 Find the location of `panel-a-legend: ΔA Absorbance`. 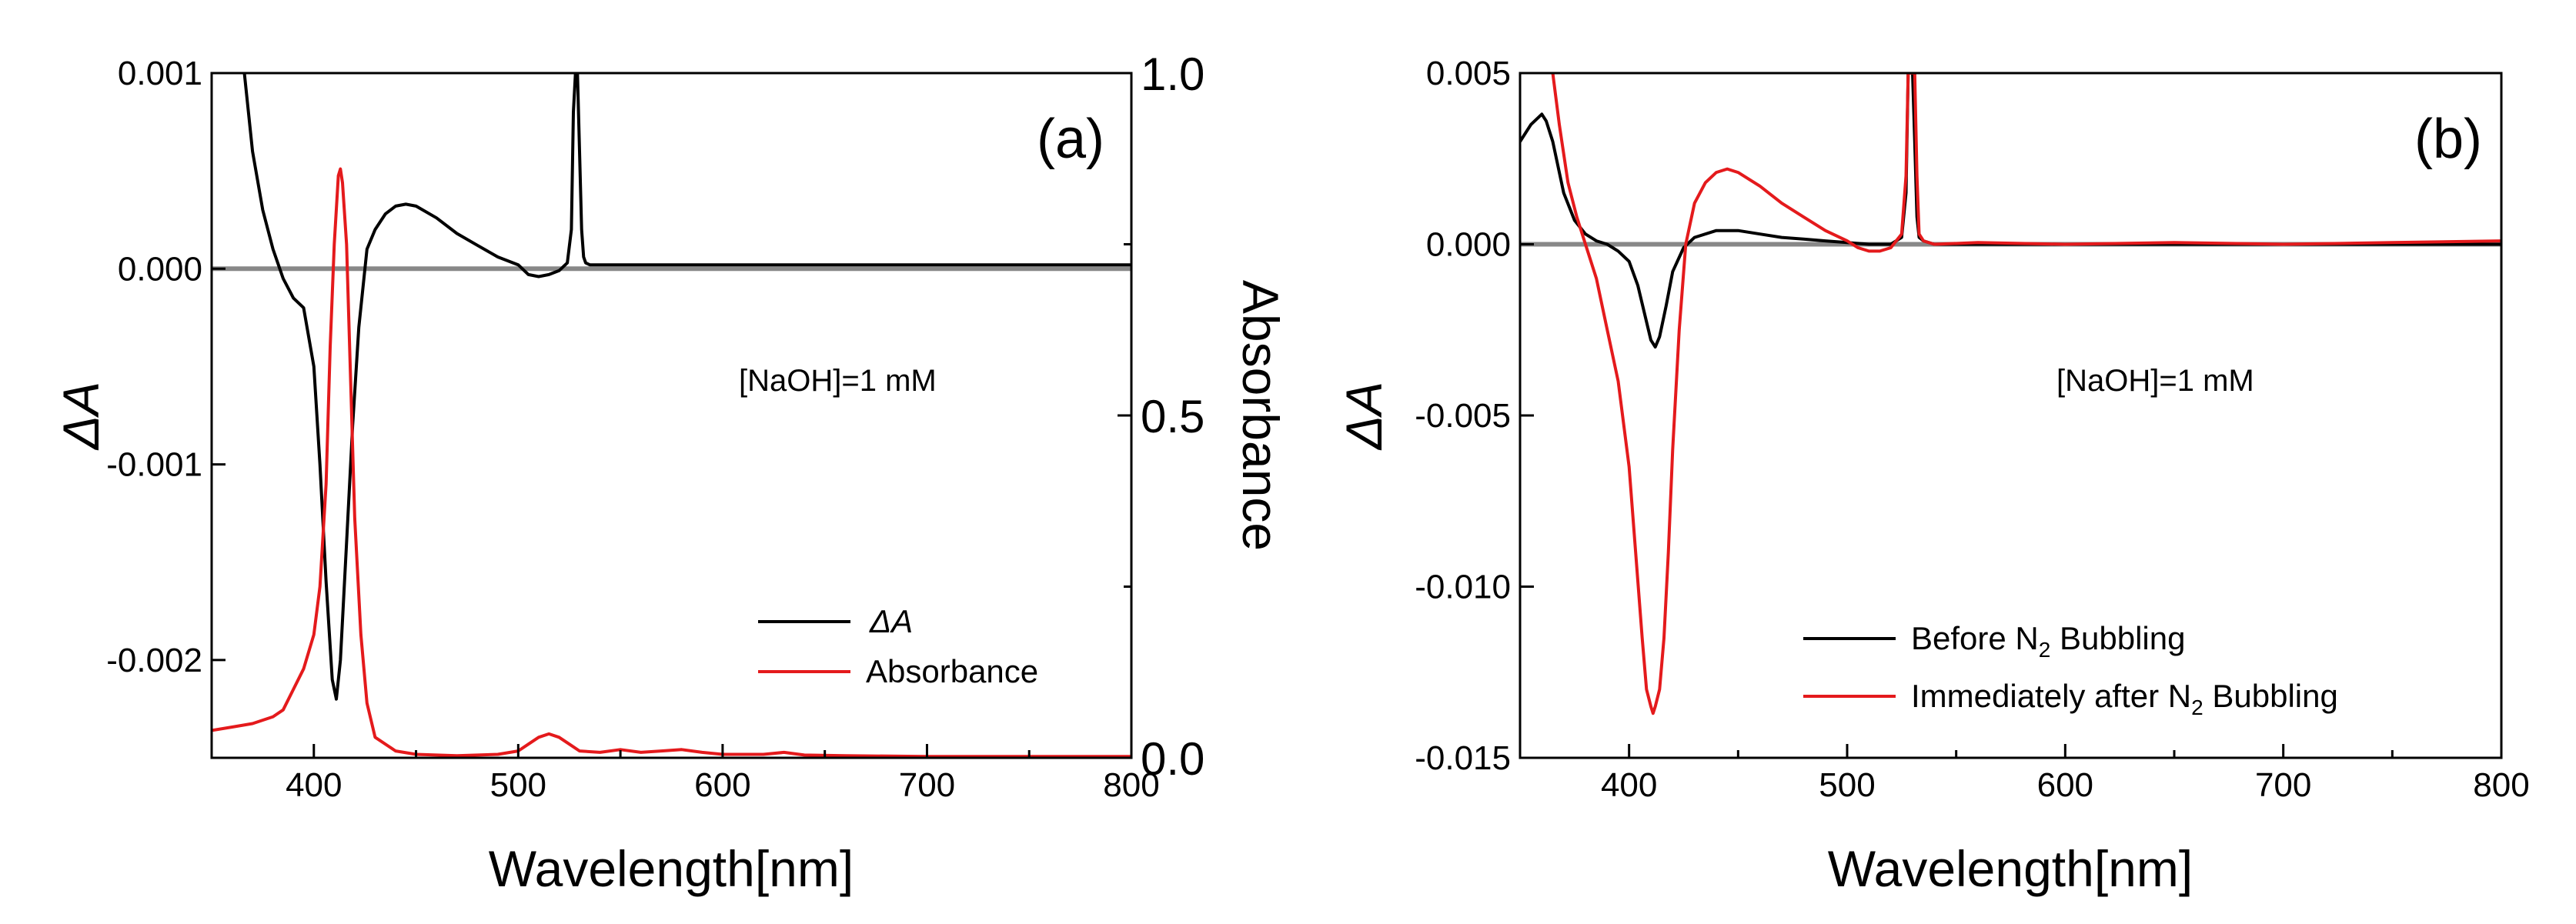

panel-a-legend: ΔA Absorbance is located at coordinates (898, 646).